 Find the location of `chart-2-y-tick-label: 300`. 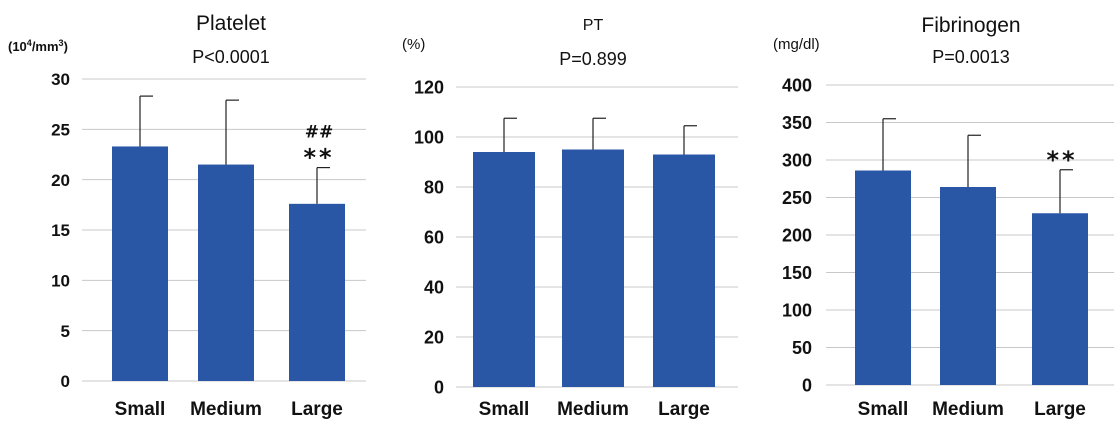

chart-2-y-tick-label: 300 is located at coordinates (797, 160).